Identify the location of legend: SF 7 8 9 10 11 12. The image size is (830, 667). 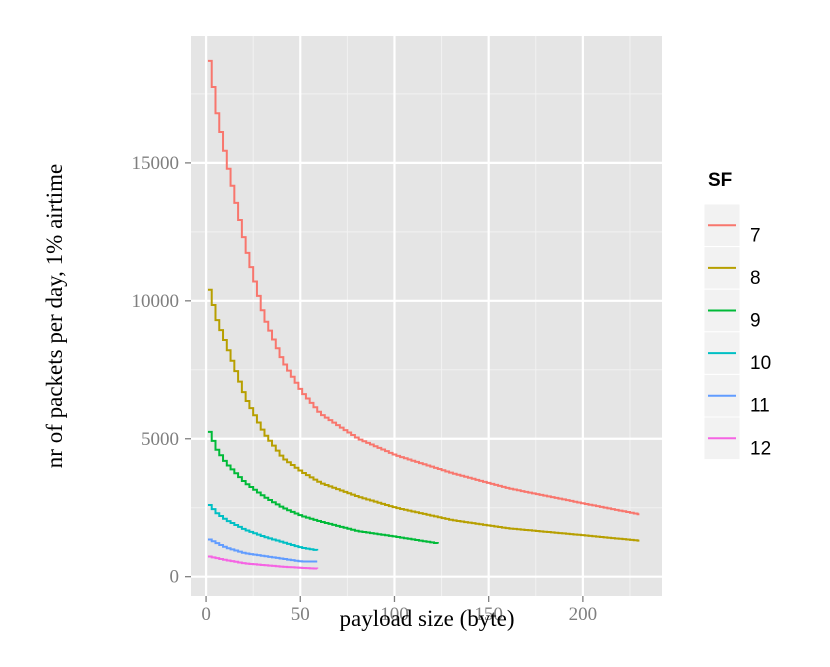
(737, 315).